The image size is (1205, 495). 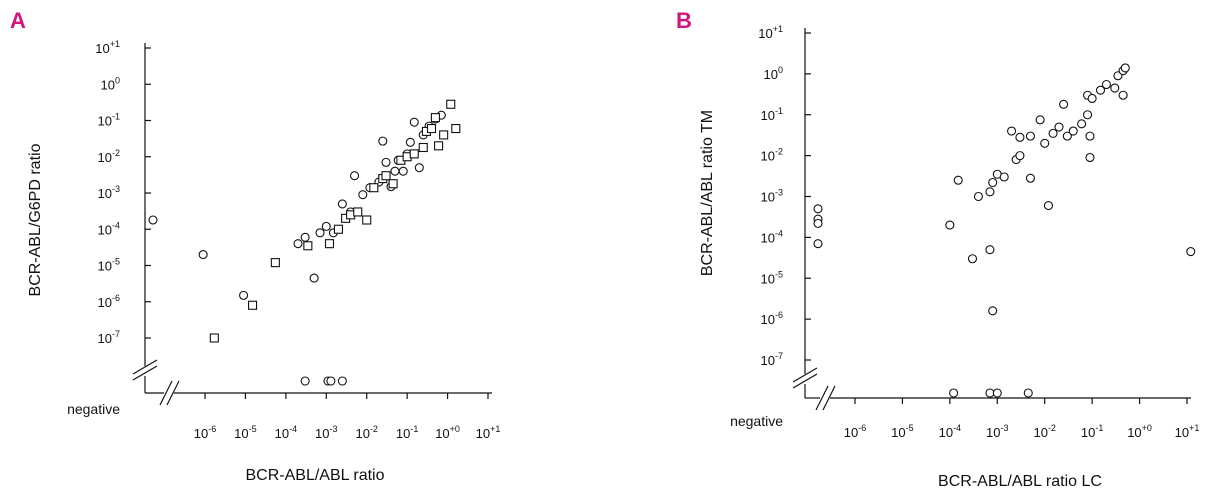 I want to click on x-tick-label-b-3: 10⁻³, so click(x=997, y=431).